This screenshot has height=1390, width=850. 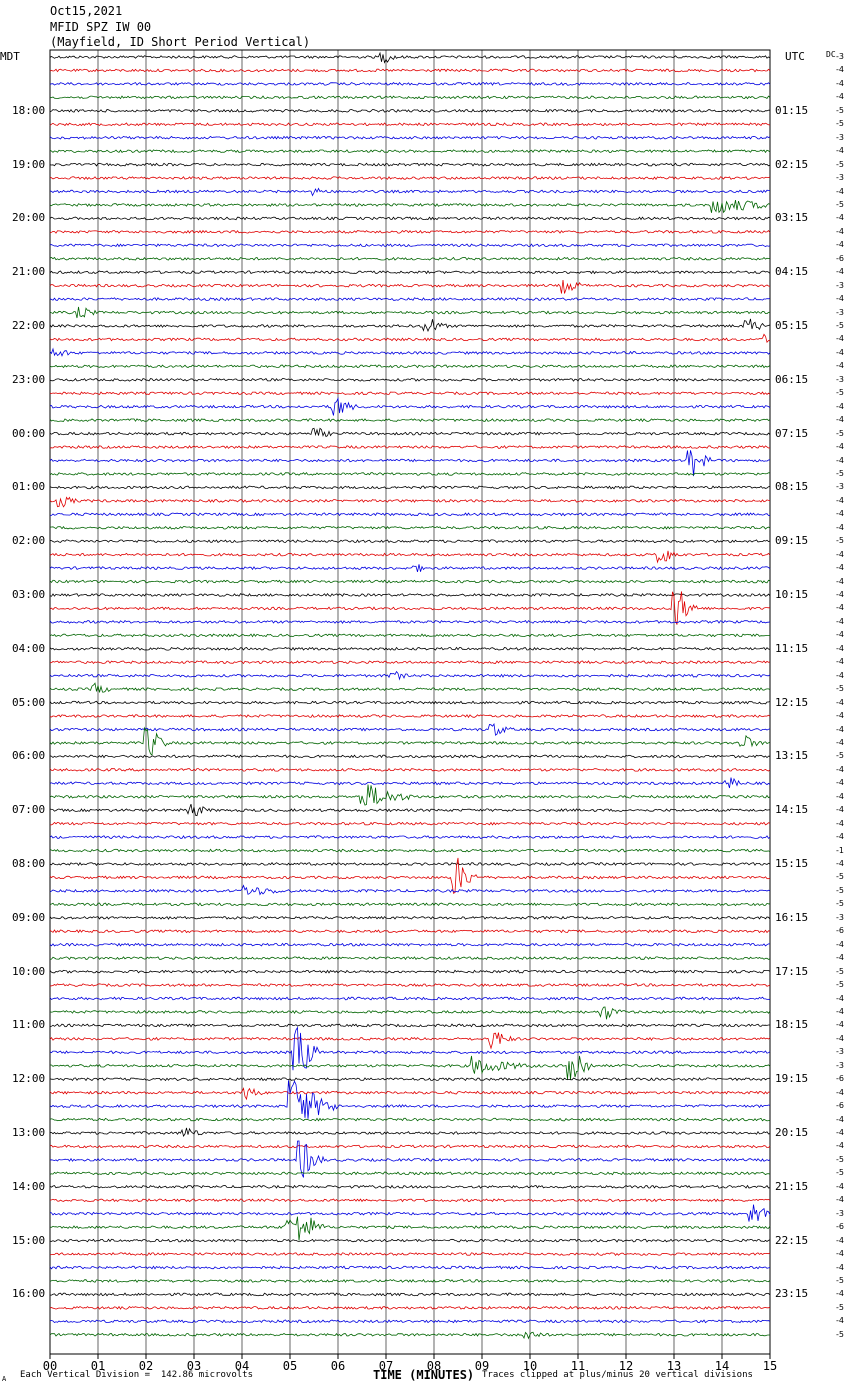 I want to click on right-hour-label: 09:15, so click(x=792, y=541).